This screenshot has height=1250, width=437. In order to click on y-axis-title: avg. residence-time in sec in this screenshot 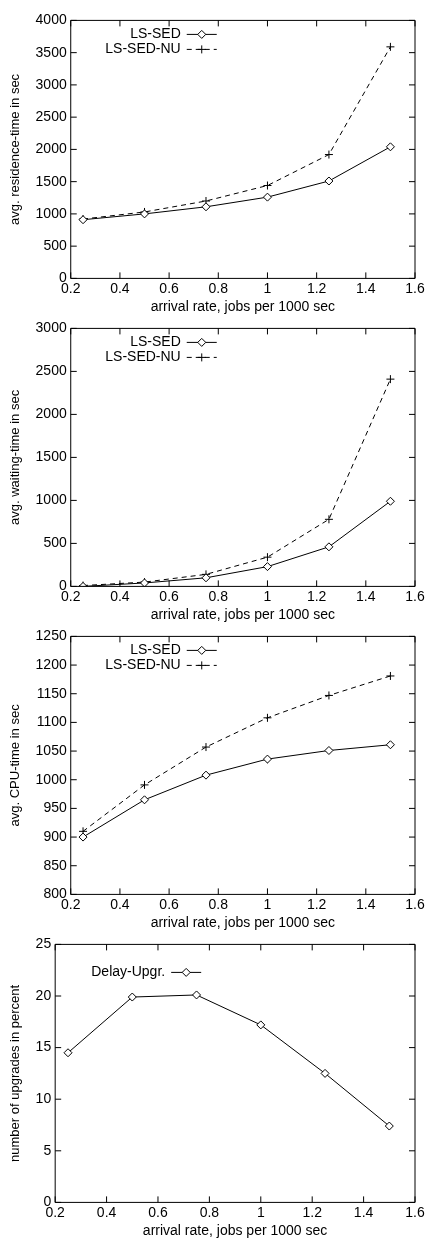, I will do `click(15, 149)`.